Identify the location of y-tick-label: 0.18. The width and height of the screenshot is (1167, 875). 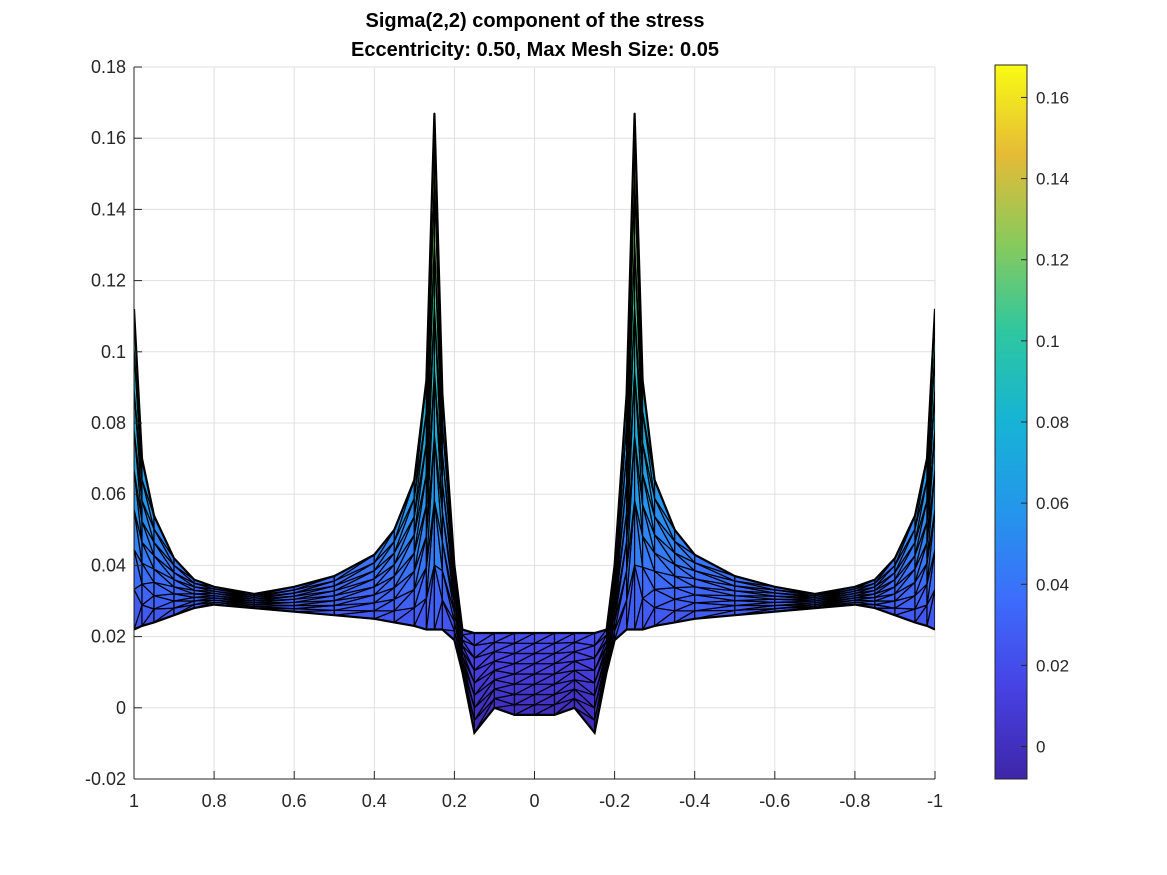
(108, 67).